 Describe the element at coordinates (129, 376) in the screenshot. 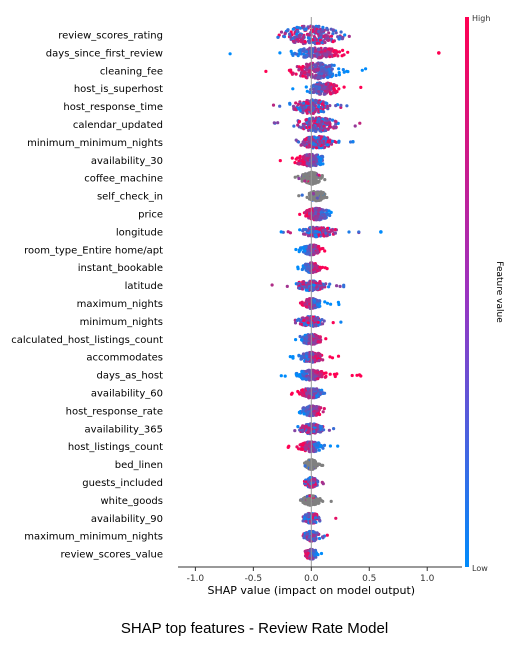

I see `feature-label: days_as_host` at that location.